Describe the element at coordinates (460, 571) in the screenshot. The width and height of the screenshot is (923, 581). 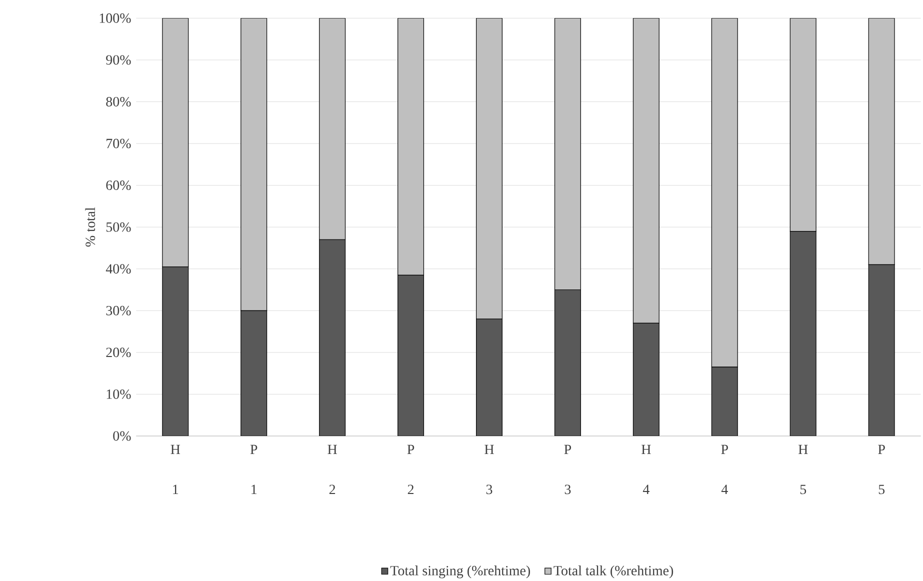
I see `legend-label: Total singing (%rehtime)` at that location.